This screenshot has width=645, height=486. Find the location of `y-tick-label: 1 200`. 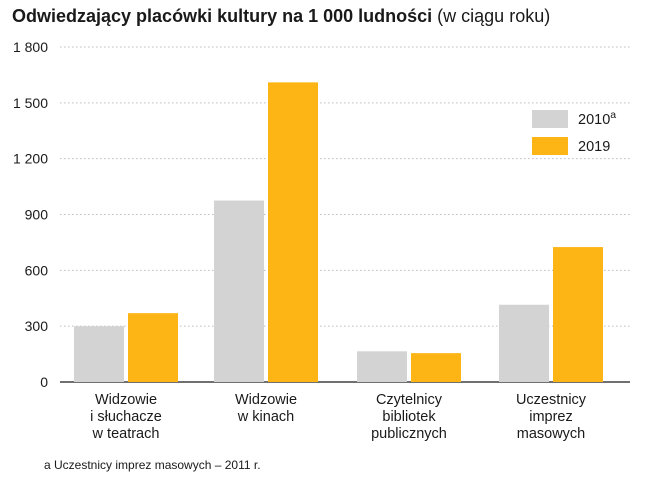

y-tick-label: 1 200 is located at coordinates (30, 159).